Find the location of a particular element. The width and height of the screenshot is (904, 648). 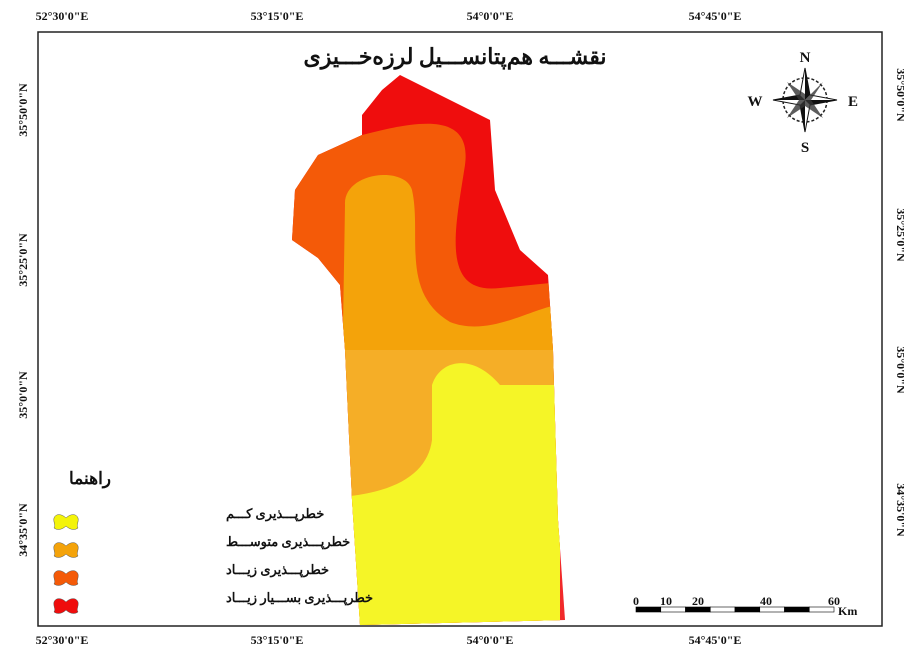

compass-n: N is located at coordinates (805, 58).